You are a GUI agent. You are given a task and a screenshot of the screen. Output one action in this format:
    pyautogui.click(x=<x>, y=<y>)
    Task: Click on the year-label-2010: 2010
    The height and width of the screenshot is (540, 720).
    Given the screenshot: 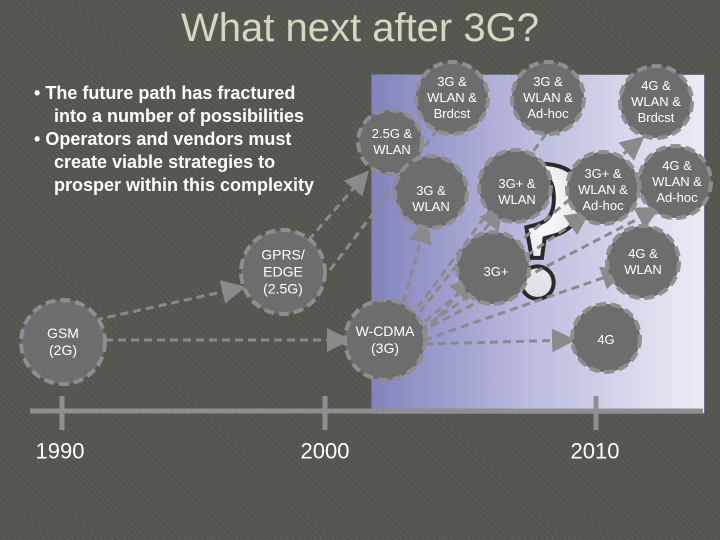 What is the action you would take?
    pyautogui.click(x=595, y=451)
    